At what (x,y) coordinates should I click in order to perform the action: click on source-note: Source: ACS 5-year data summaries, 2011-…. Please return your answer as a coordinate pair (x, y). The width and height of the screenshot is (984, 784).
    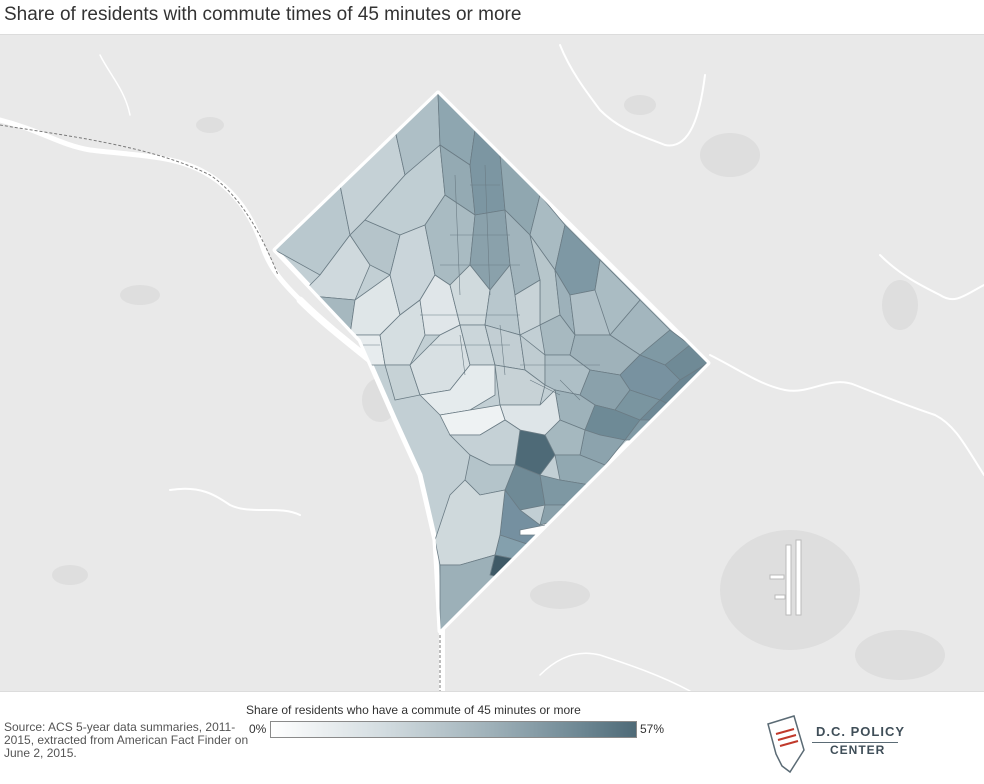
    Looking at the image, I should click on (126, 740).